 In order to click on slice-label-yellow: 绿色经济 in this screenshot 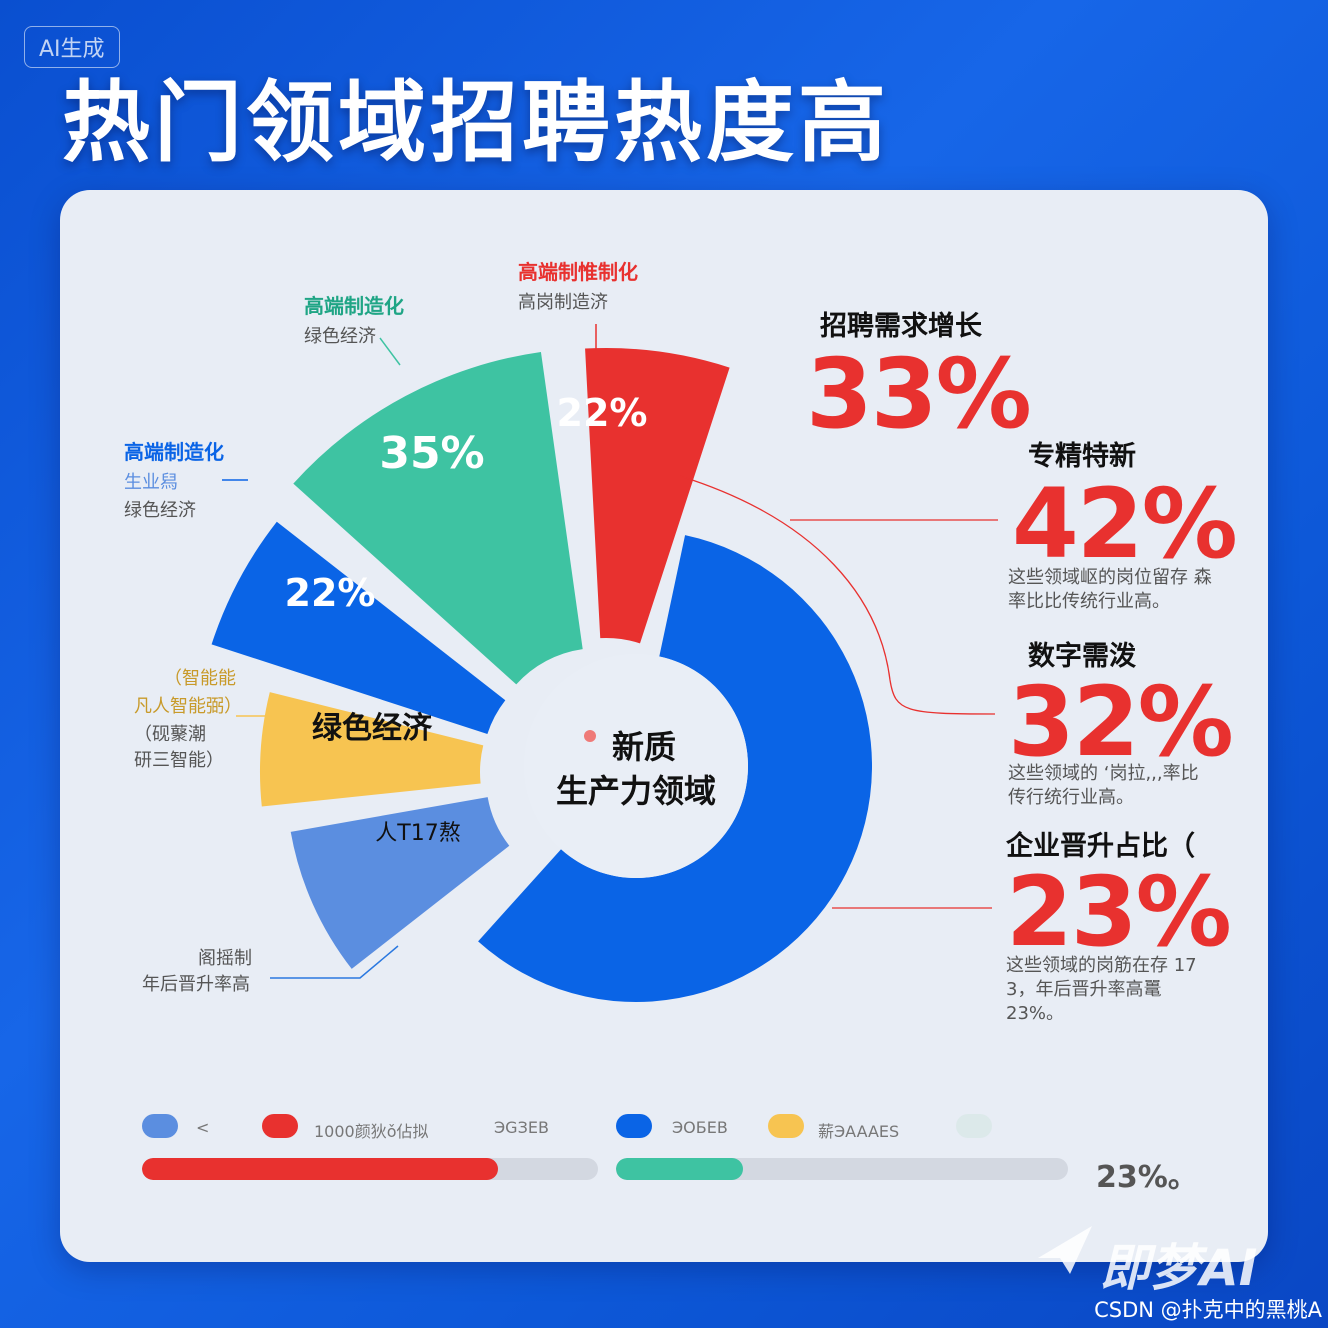, I will do `click(372, 728)`.